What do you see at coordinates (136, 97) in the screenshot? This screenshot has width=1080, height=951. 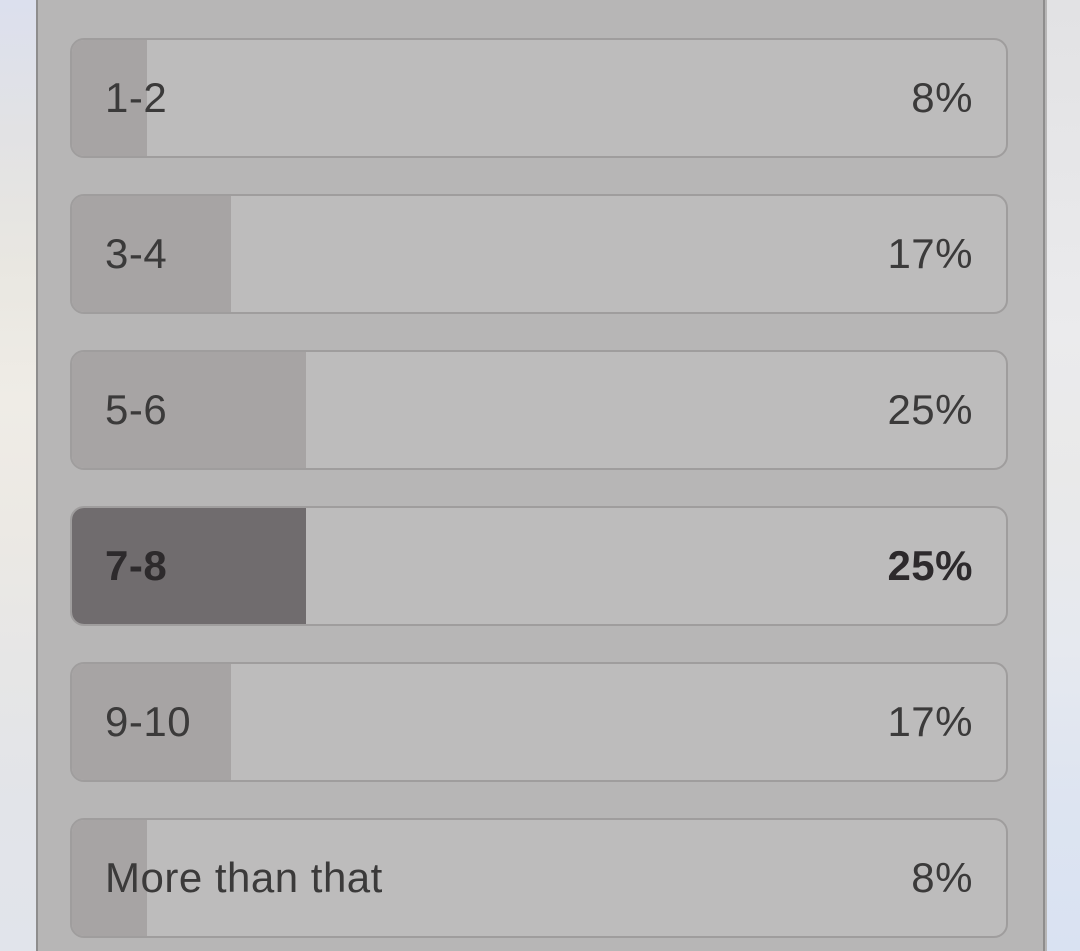 I see `option-label: 1-2` at bounding box center [136, 97].